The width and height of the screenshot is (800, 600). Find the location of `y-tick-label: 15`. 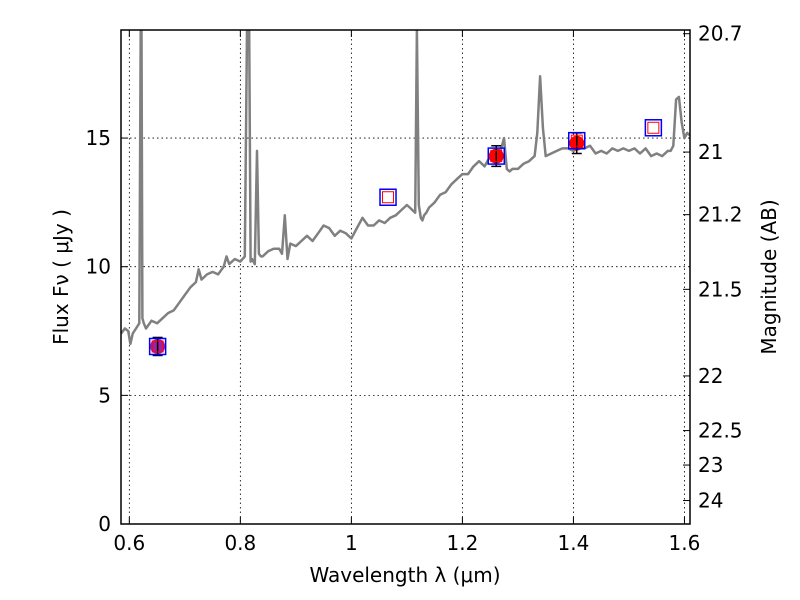

y-tick-label: 15 is located at coordinates (98, 138).